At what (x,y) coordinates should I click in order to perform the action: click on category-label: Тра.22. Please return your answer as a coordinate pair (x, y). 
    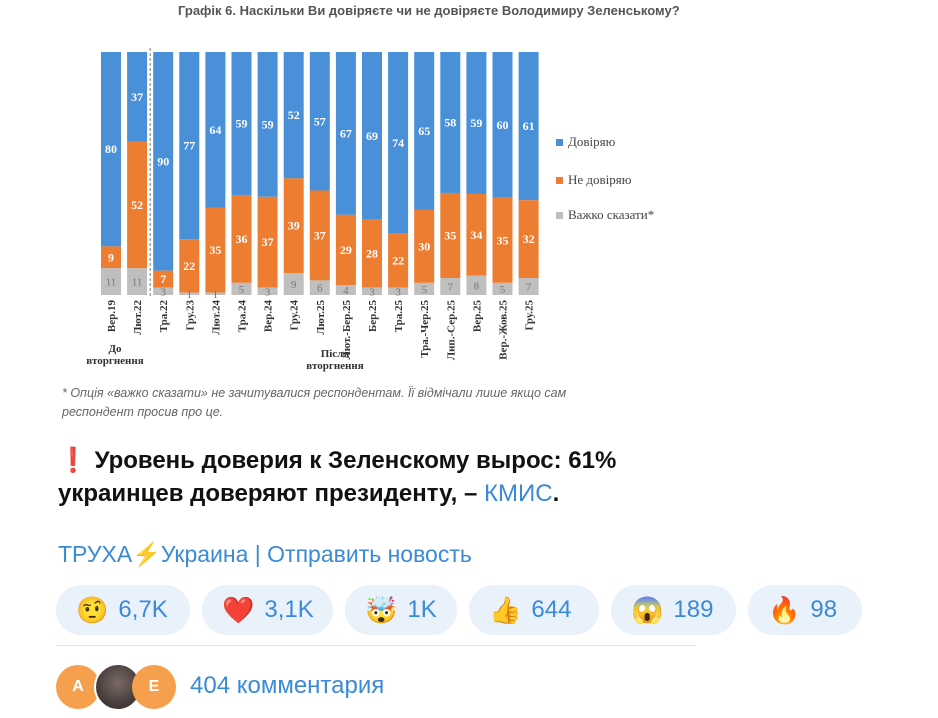
    Looking at the image, I should click on (164, 316).